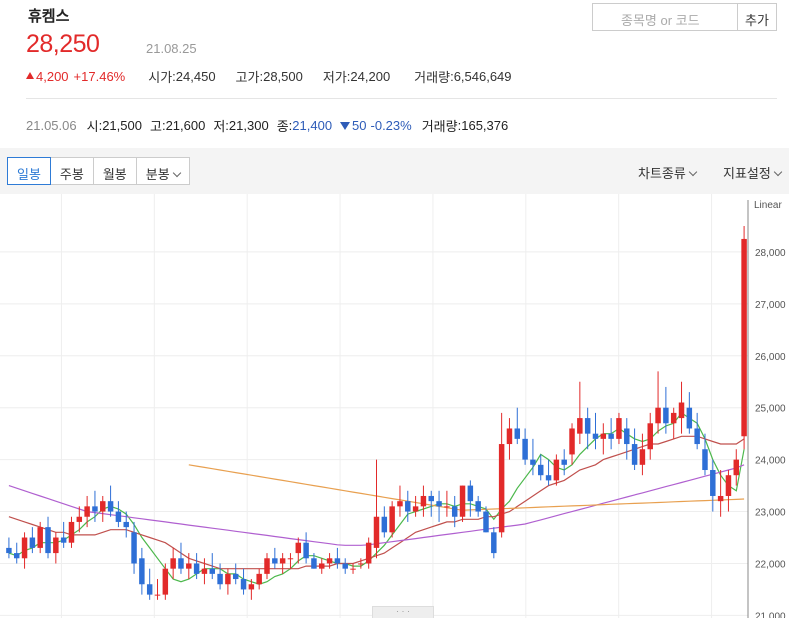  I want to click on search-input: 종목명 or 코드, so click(665, 17).